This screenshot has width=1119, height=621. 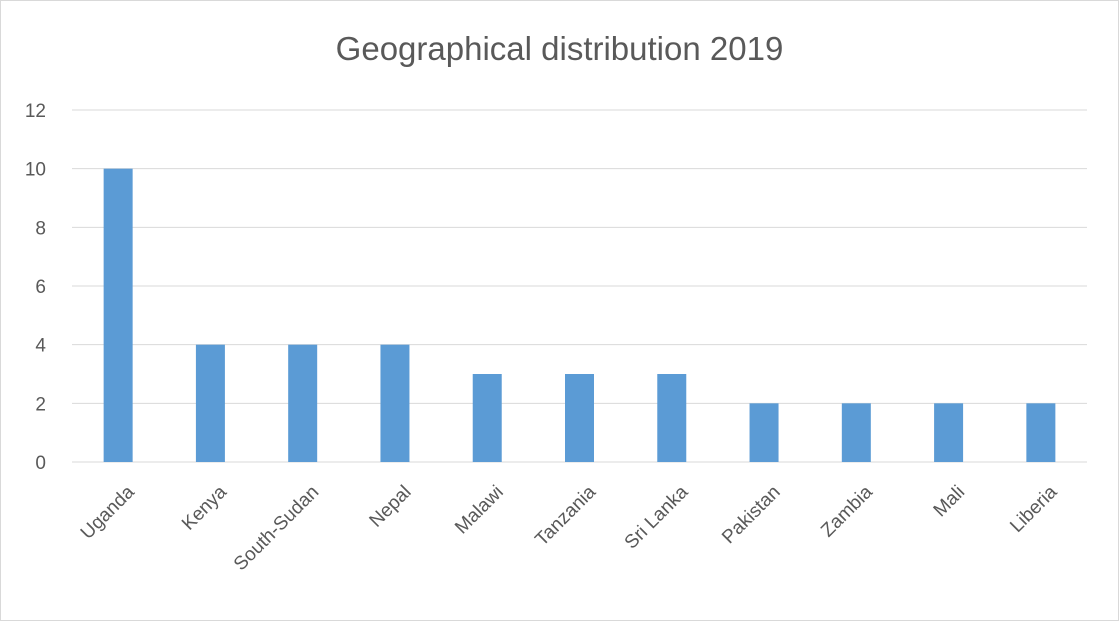 What do you see at coordinates (1033, 508) in the screenshot?
I see `x-tick-label: Liberia` at bounding box center [1033, 508].